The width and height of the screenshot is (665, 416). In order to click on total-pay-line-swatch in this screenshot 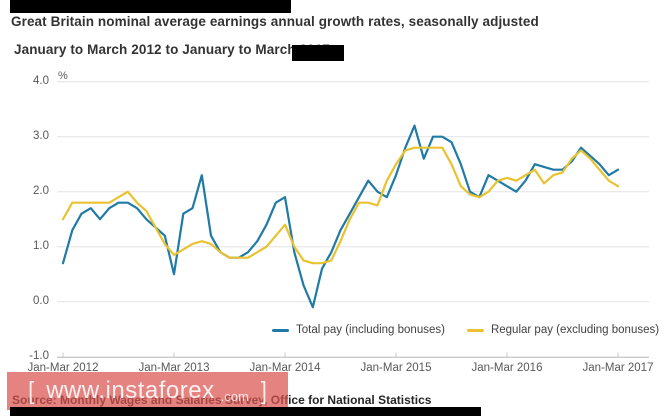, I will do `click(280, 330)`.